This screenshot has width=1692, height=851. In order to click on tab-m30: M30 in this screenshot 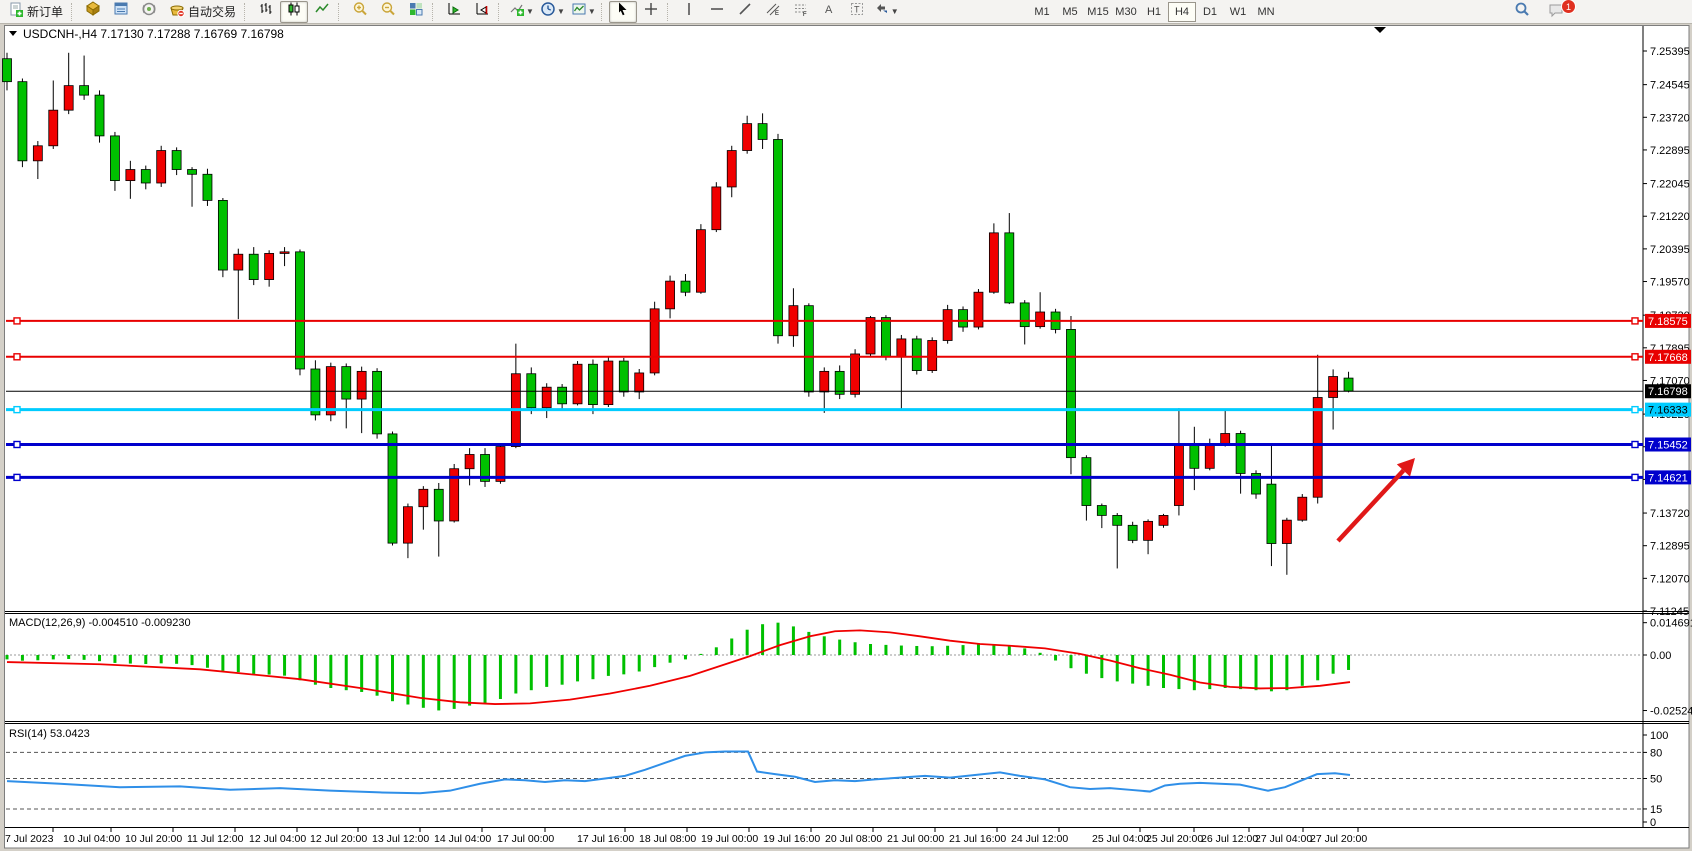, I will do `click(1126, 12)`.